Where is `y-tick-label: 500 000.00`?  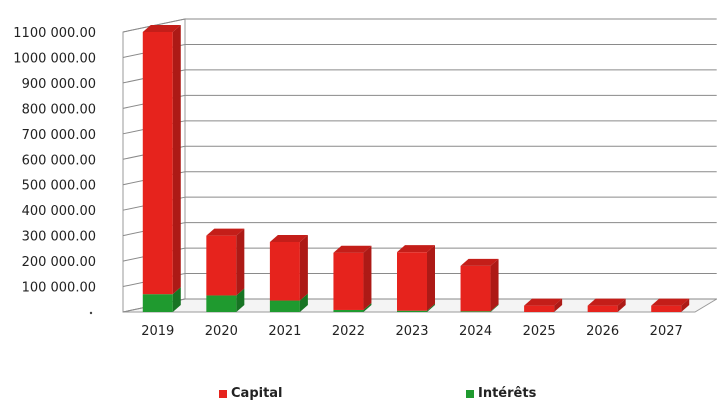
y-tick-label: 500 000.00 is located at coordinates (59, 186).